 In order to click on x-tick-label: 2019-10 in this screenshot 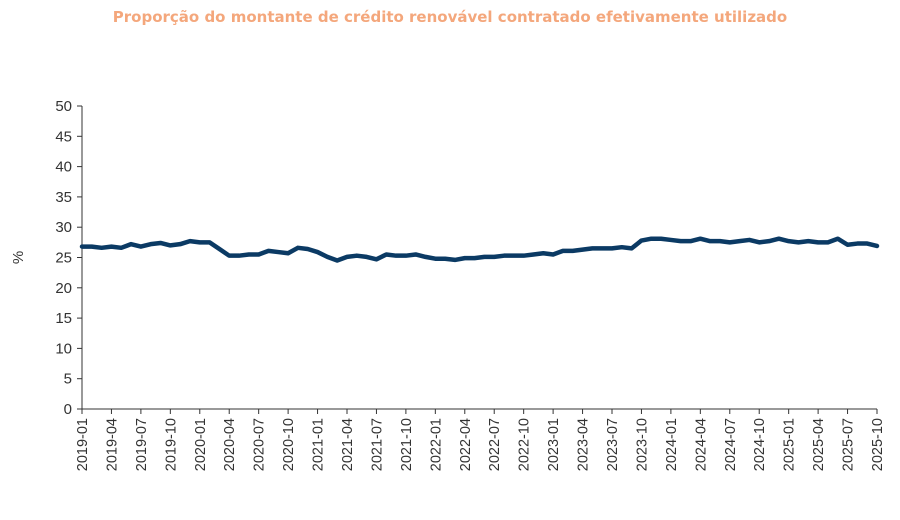, I will do `click(171, 444)`.